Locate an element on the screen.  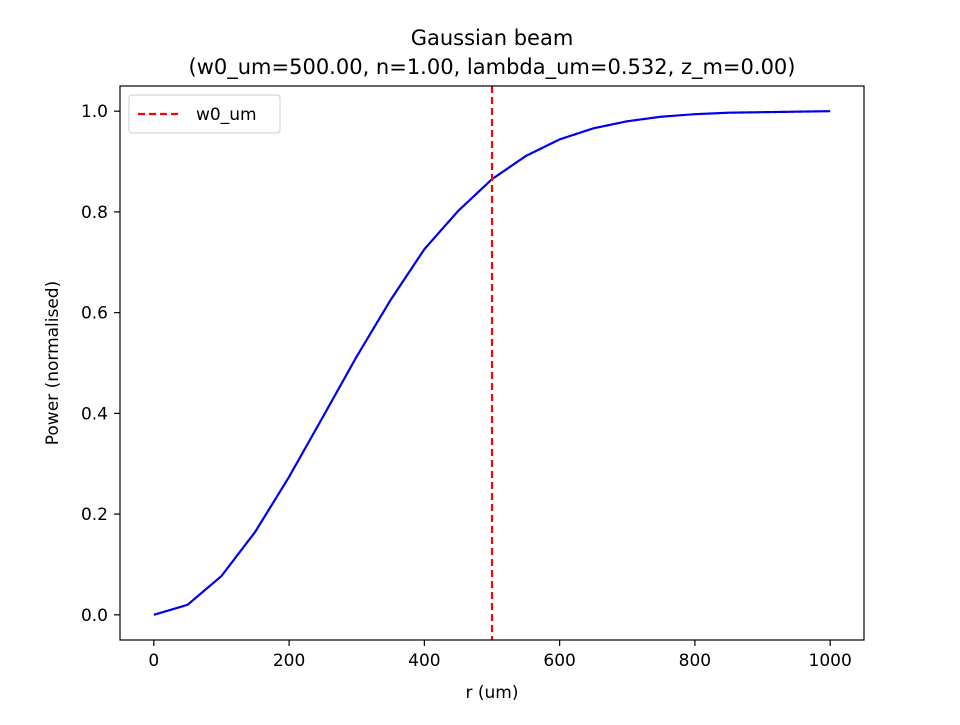
chart-title: Gaussian beam is located at coordinates (492, 38).